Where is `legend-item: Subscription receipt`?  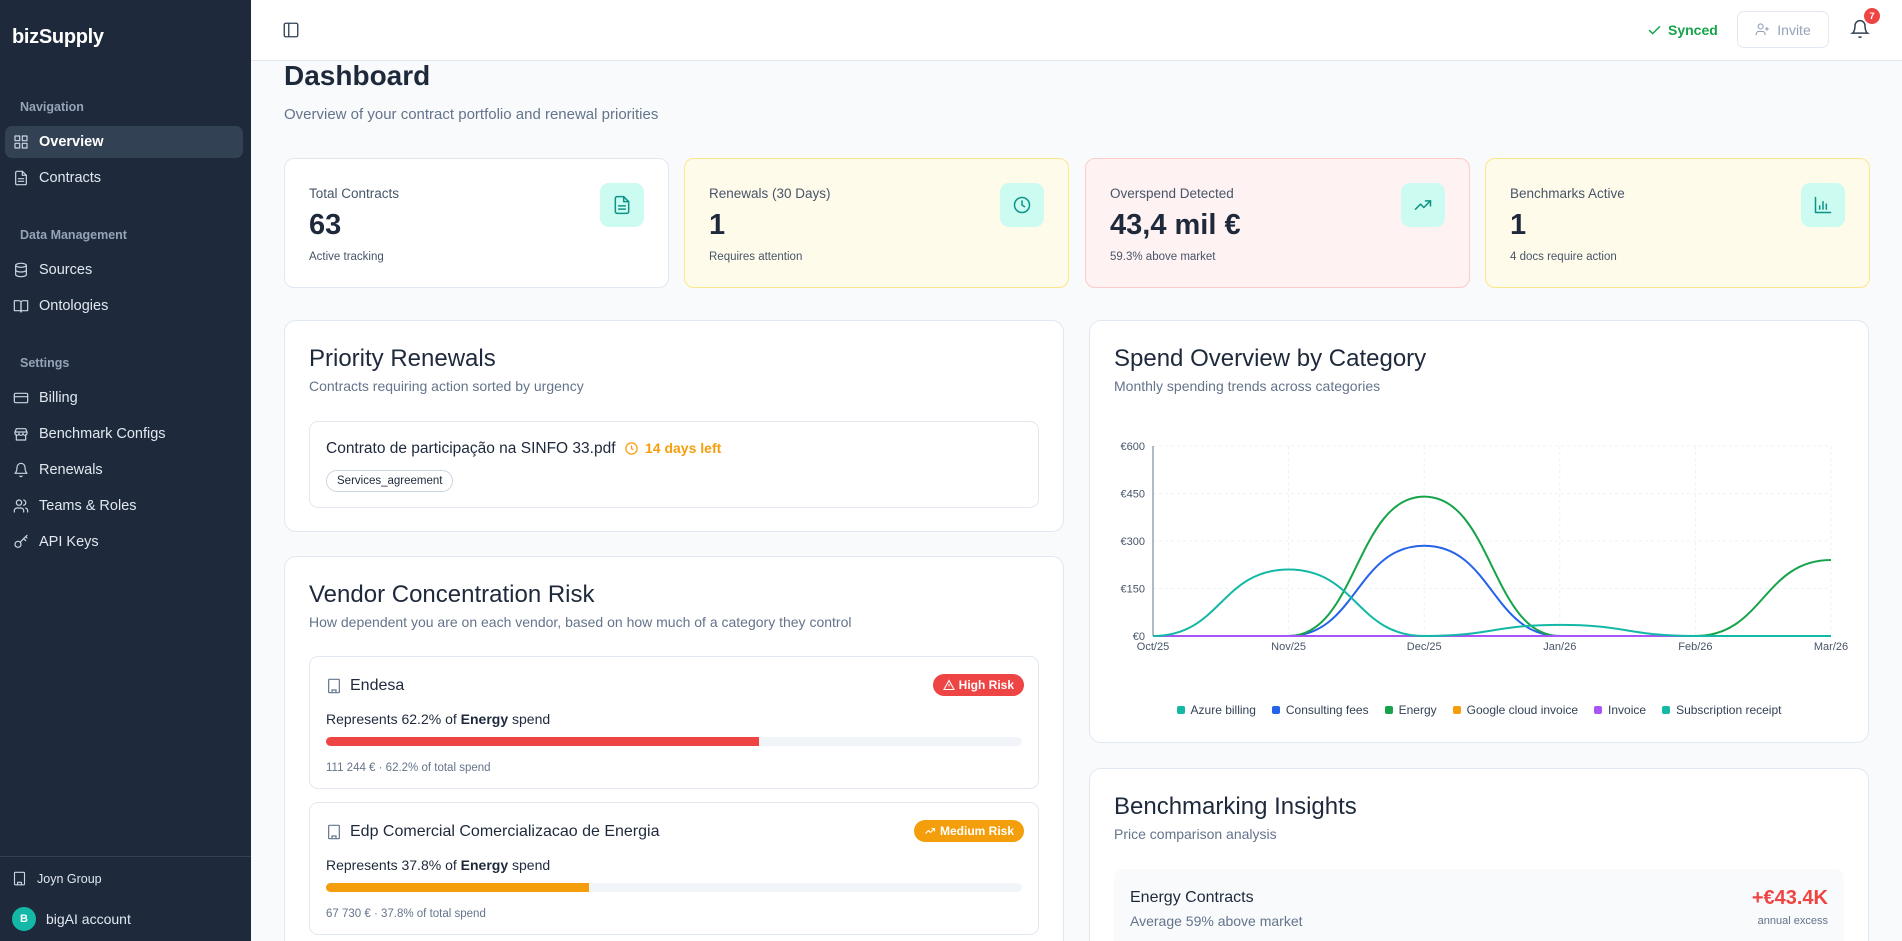 legend-item: Subscription receipt is located at coordinates (1721, 710).